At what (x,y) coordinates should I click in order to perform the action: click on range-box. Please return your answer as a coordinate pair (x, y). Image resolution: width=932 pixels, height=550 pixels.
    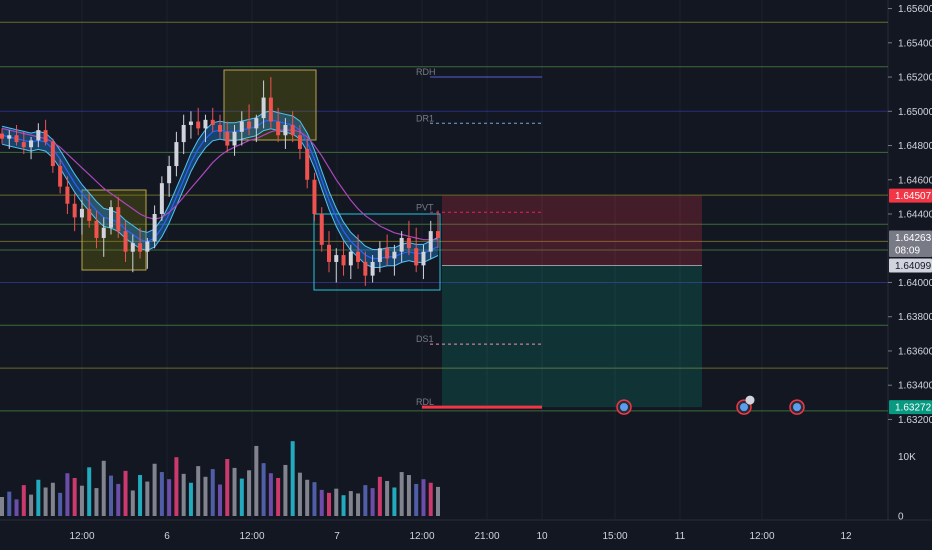
    Looking at the image, I should click on (377, 252).